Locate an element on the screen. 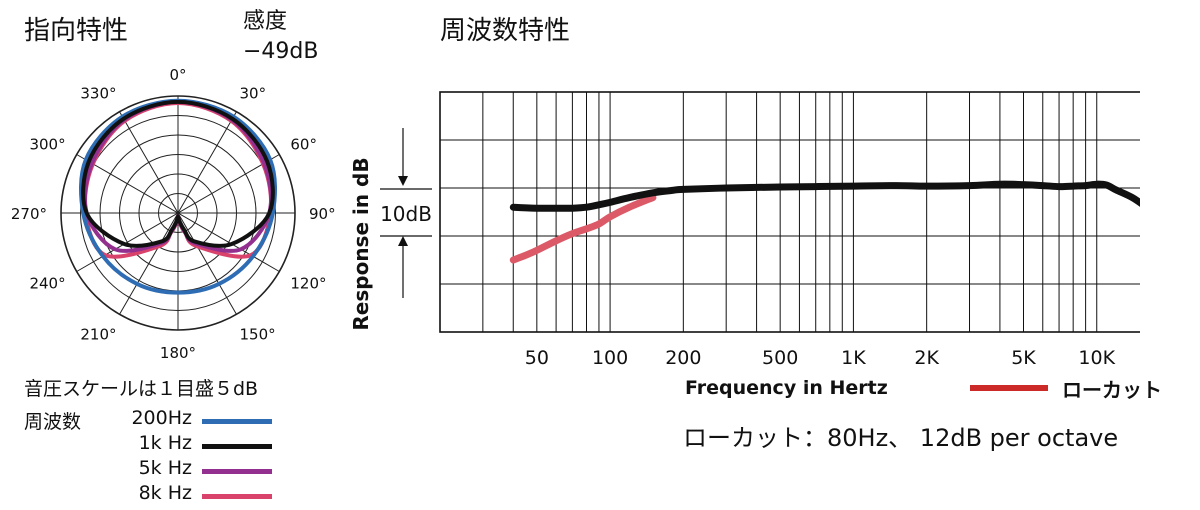  polar-angle-label: 0° is located at coordinates (177, 75).